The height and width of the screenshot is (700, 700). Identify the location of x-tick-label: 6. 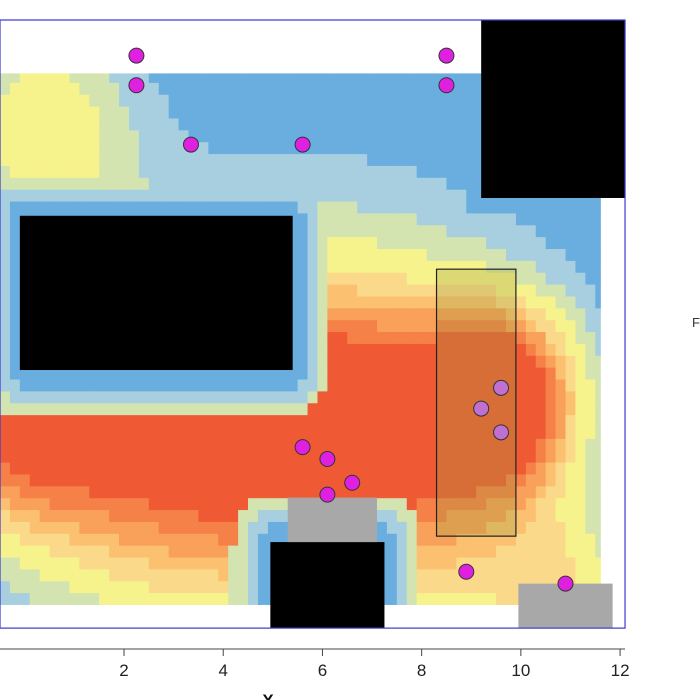
(322, 670).